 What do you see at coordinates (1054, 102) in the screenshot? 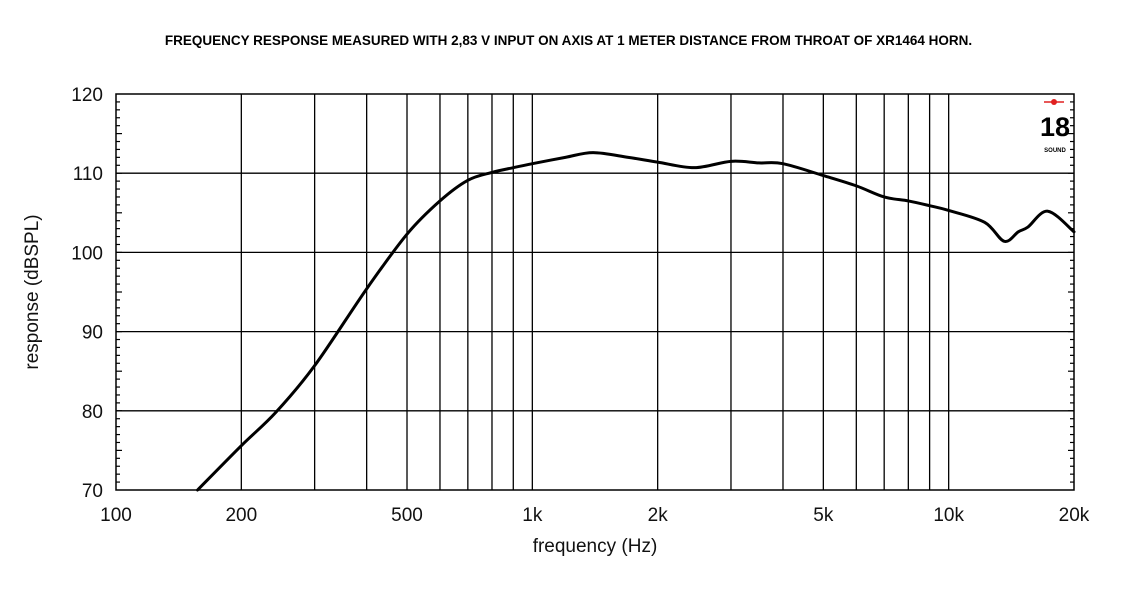
I see `star-icon` at bounding box center [1054, 102].